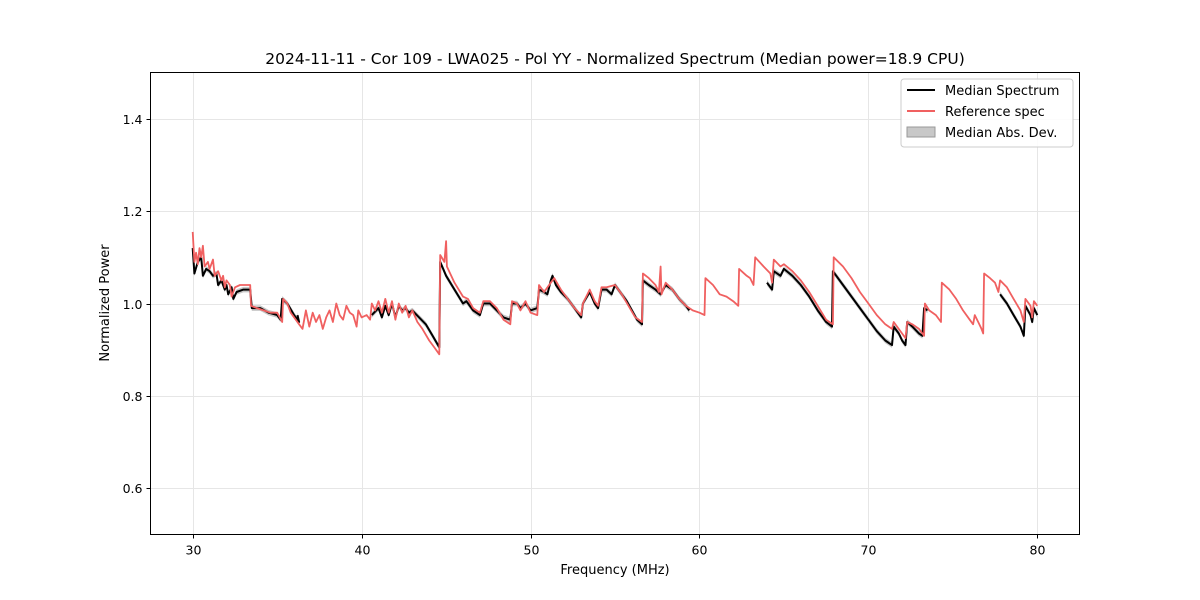 The image size is (1200, 600). What do you see at coordinates (532, 550) in the screenshot?
I see `x-tick-label: 50` at bounding box center [532, 550].